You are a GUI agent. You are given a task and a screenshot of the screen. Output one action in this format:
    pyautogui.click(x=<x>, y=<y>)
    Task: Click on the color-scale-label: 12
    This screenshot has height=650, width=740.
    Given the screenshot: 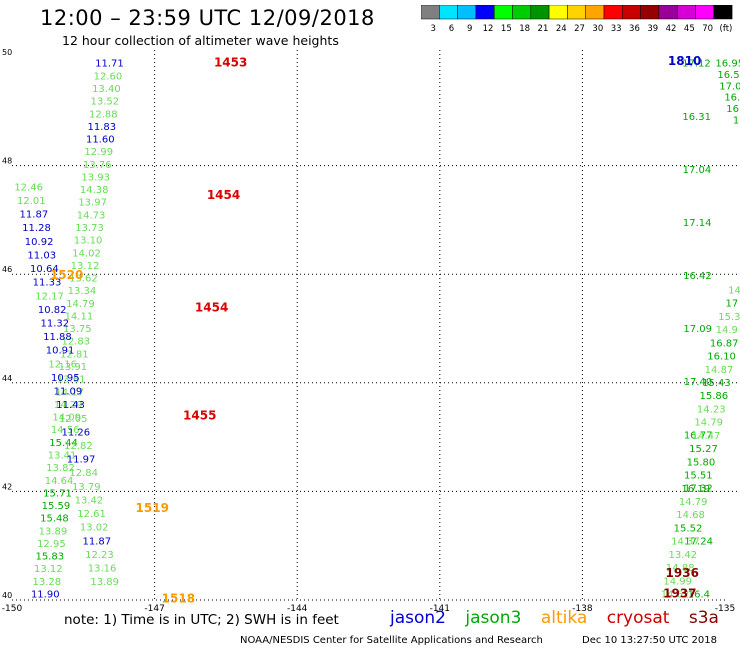 What is the action you would take?
    pyautogui.click(x=488, y=29)
    